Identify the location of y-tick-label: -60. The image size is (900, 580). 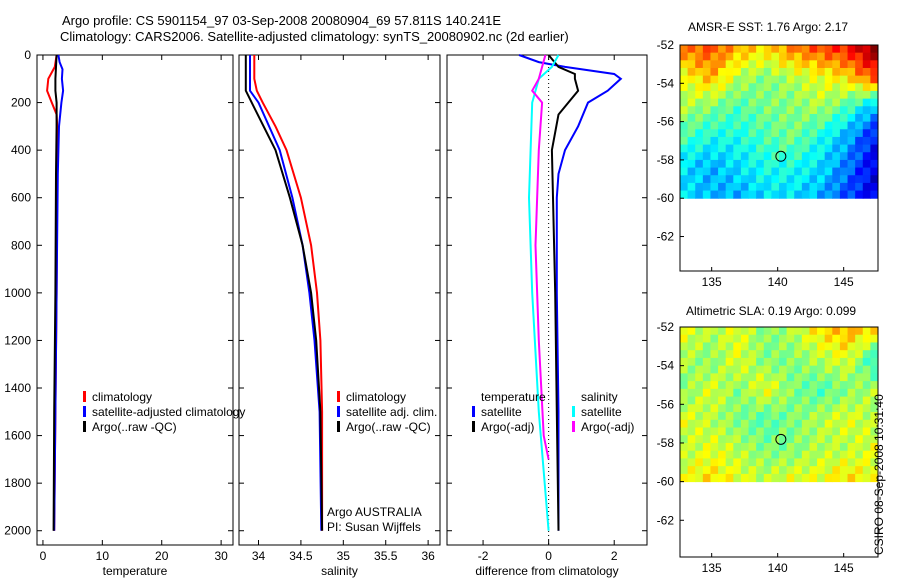
(666, 198).